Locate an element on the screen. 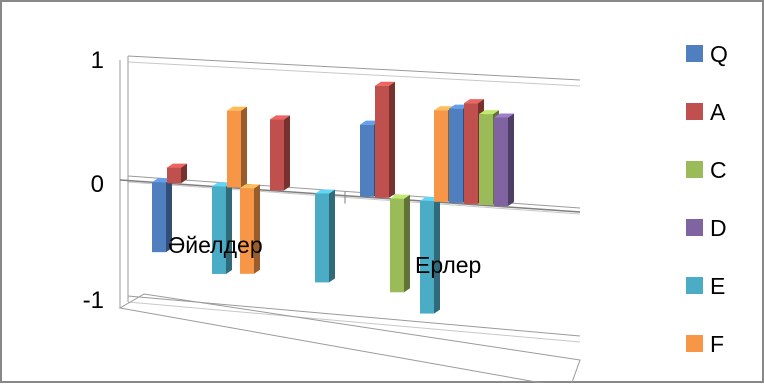 This screenshot has height=388, width=764. category-label: Ерлер is located at coordinates (448, 265).